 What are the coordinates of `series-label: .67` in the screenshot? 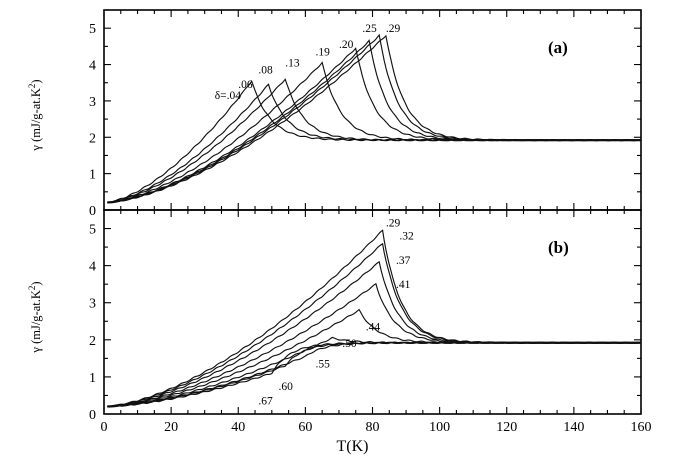 It's located at (265, 402).